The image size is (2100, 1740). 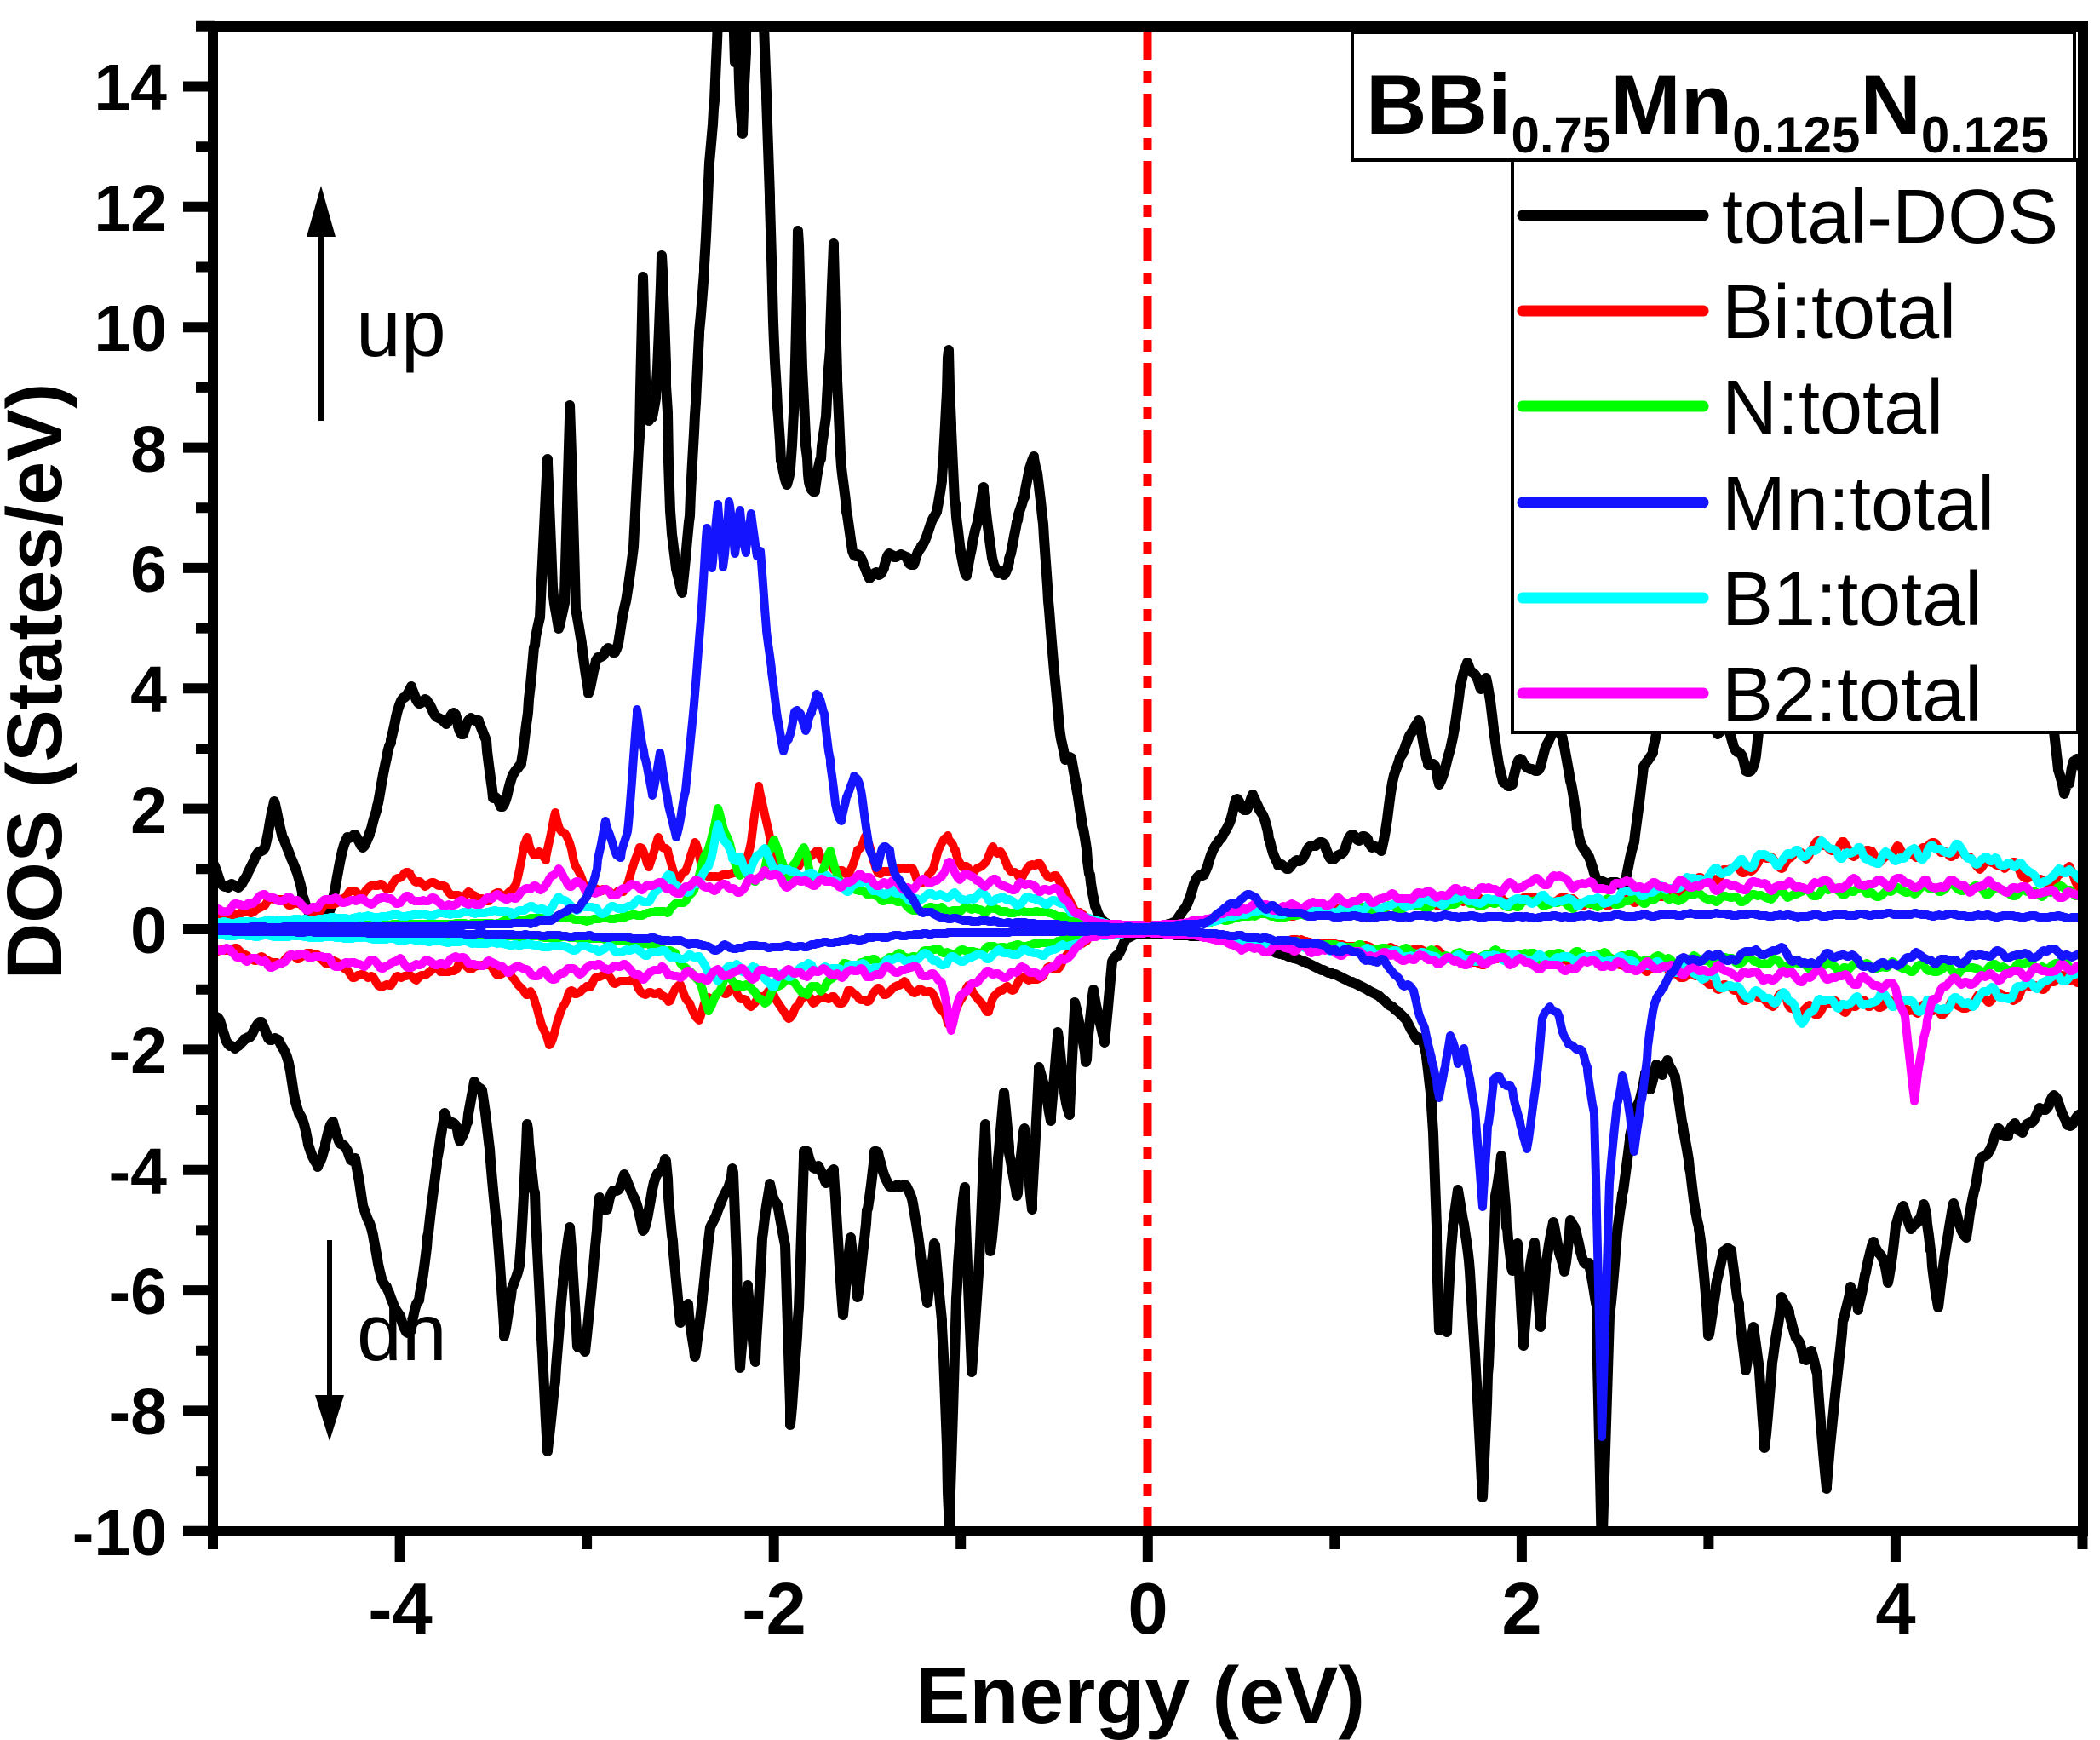 What do you see at coordinates (148, 449) in the screenshot?
I see `svg-text: 8` at bounding box center [148, 449].